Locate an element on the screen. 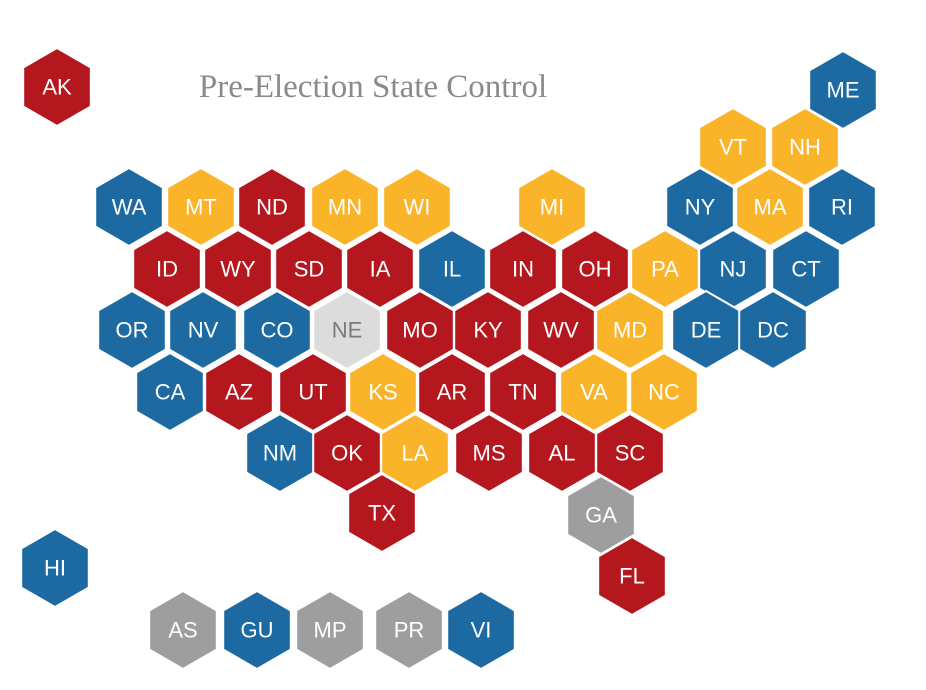 This screenshot has height=690, width=926. hex-label: AS is located at coordinates (182, 630).